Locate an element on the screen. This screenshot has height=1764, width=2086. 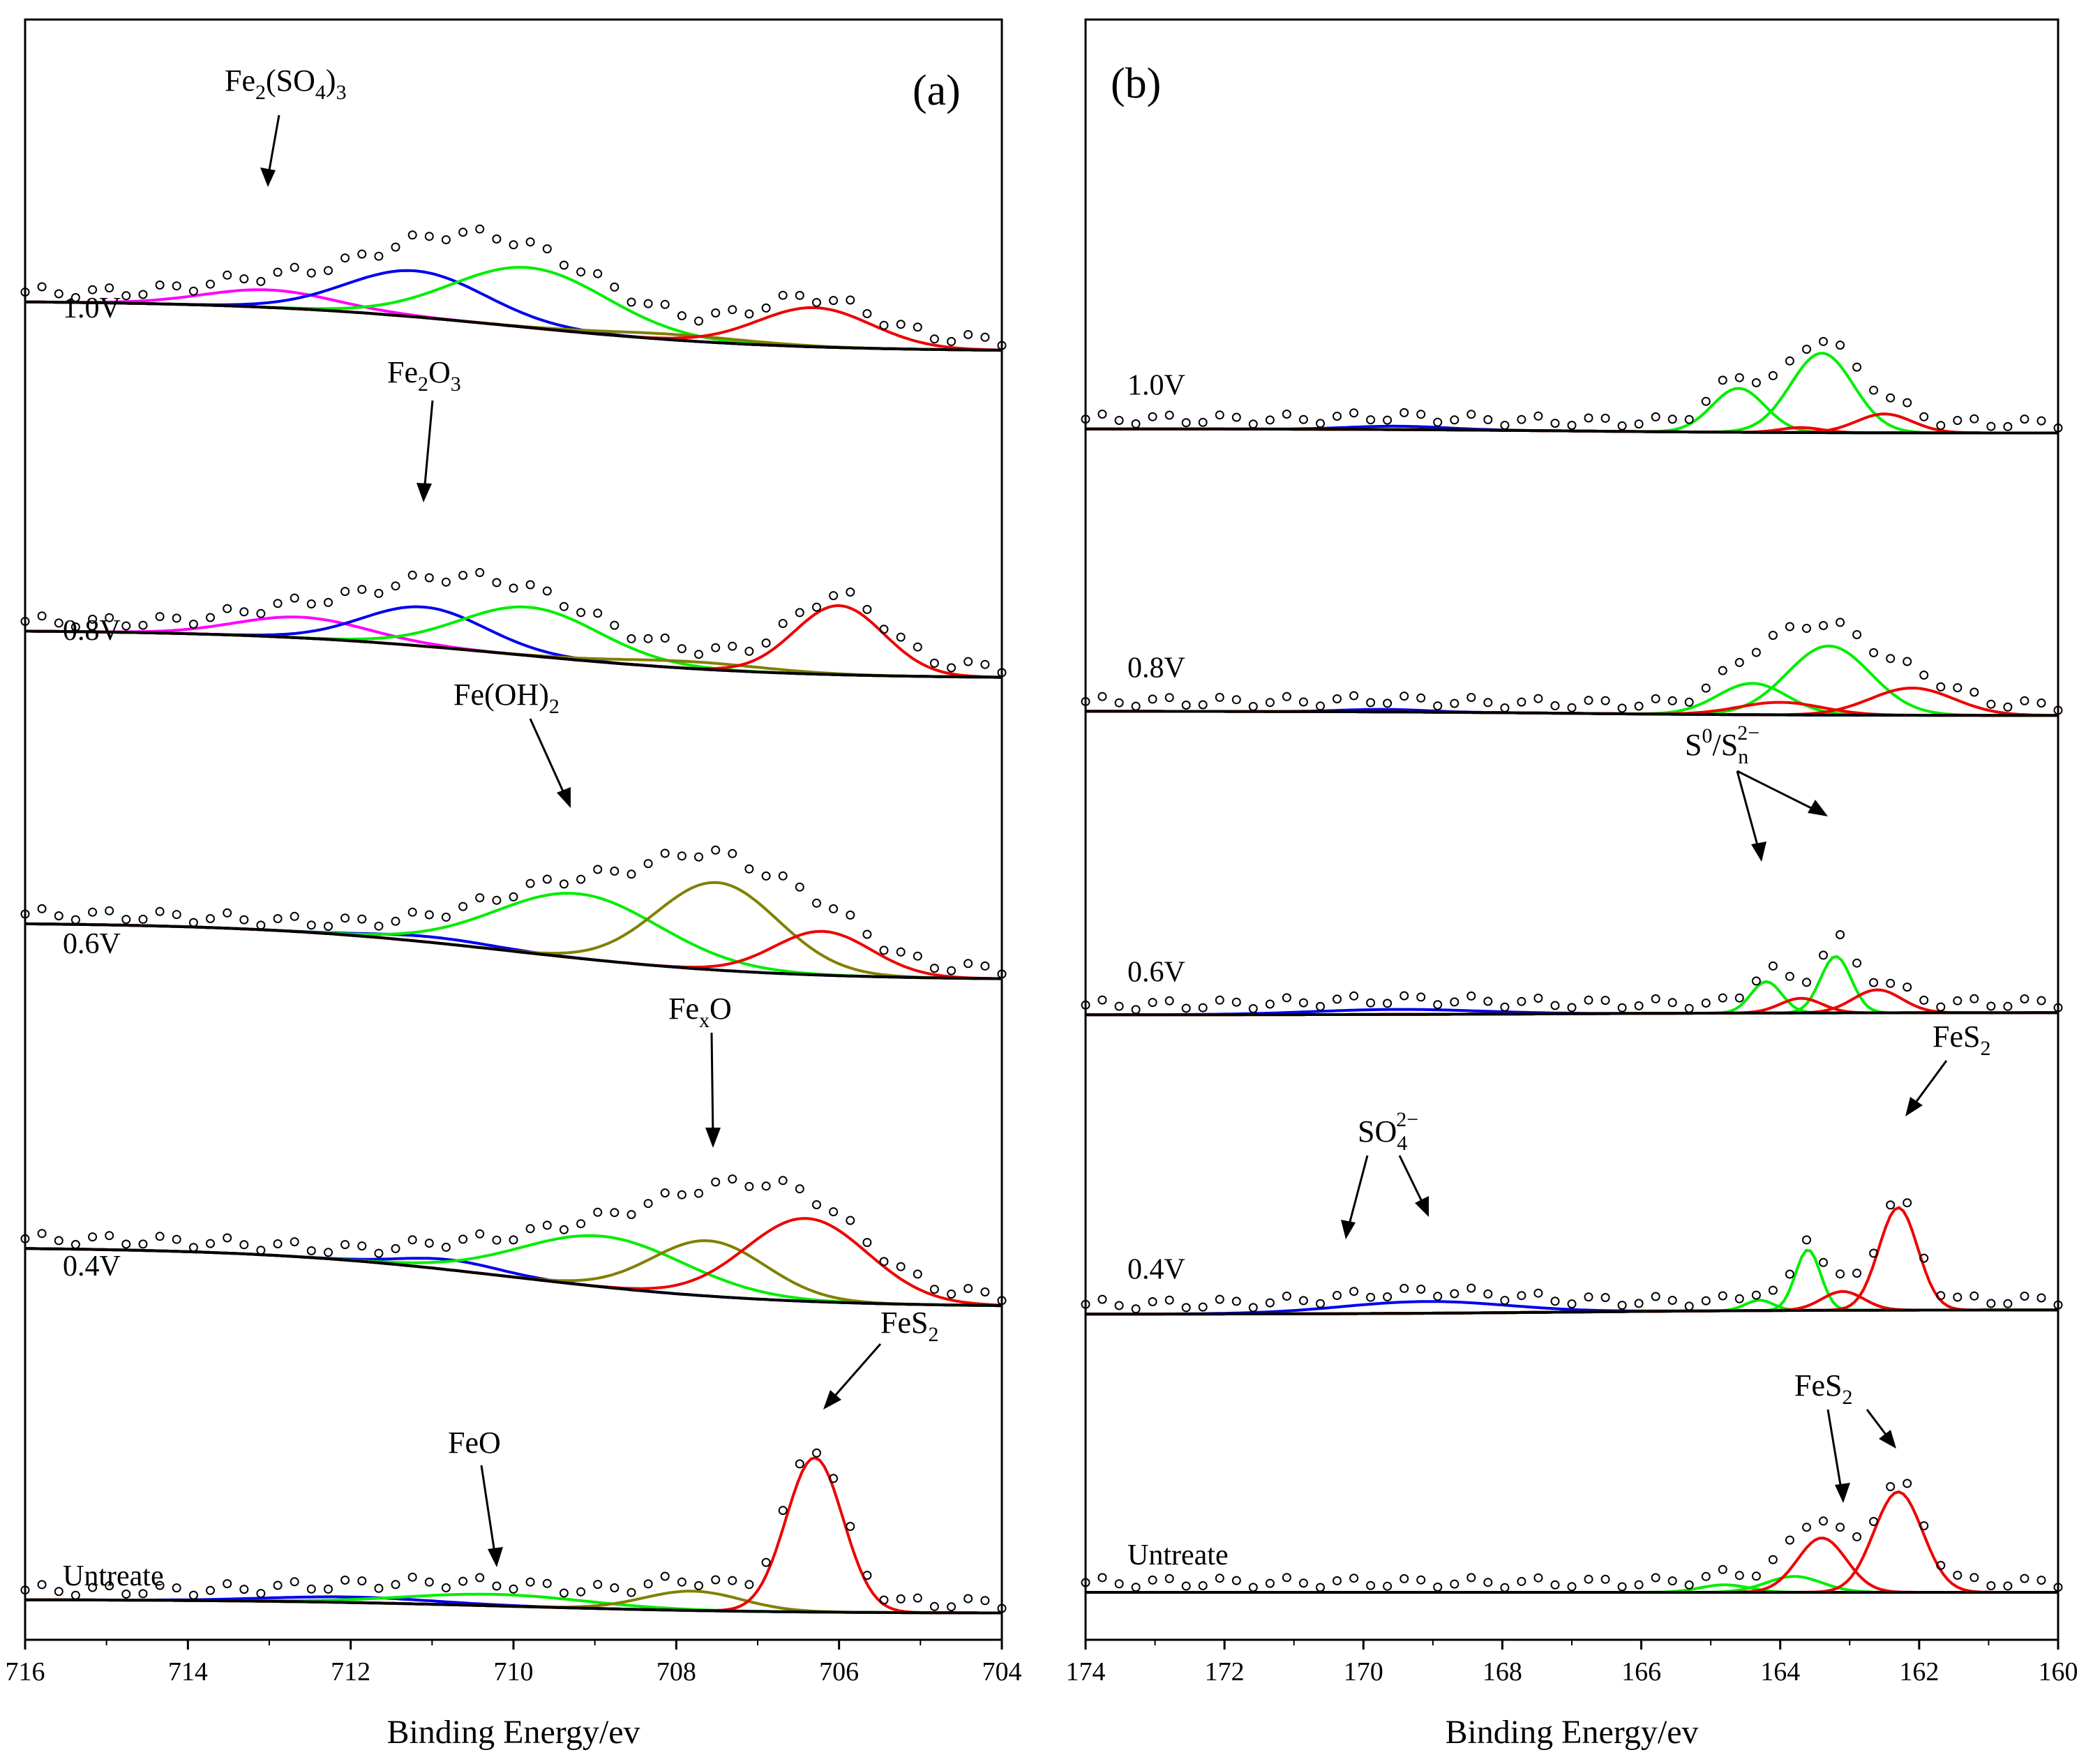
panel-a-x-axis-title: Binding Energy/ev is located at coordinates (513, 1733).